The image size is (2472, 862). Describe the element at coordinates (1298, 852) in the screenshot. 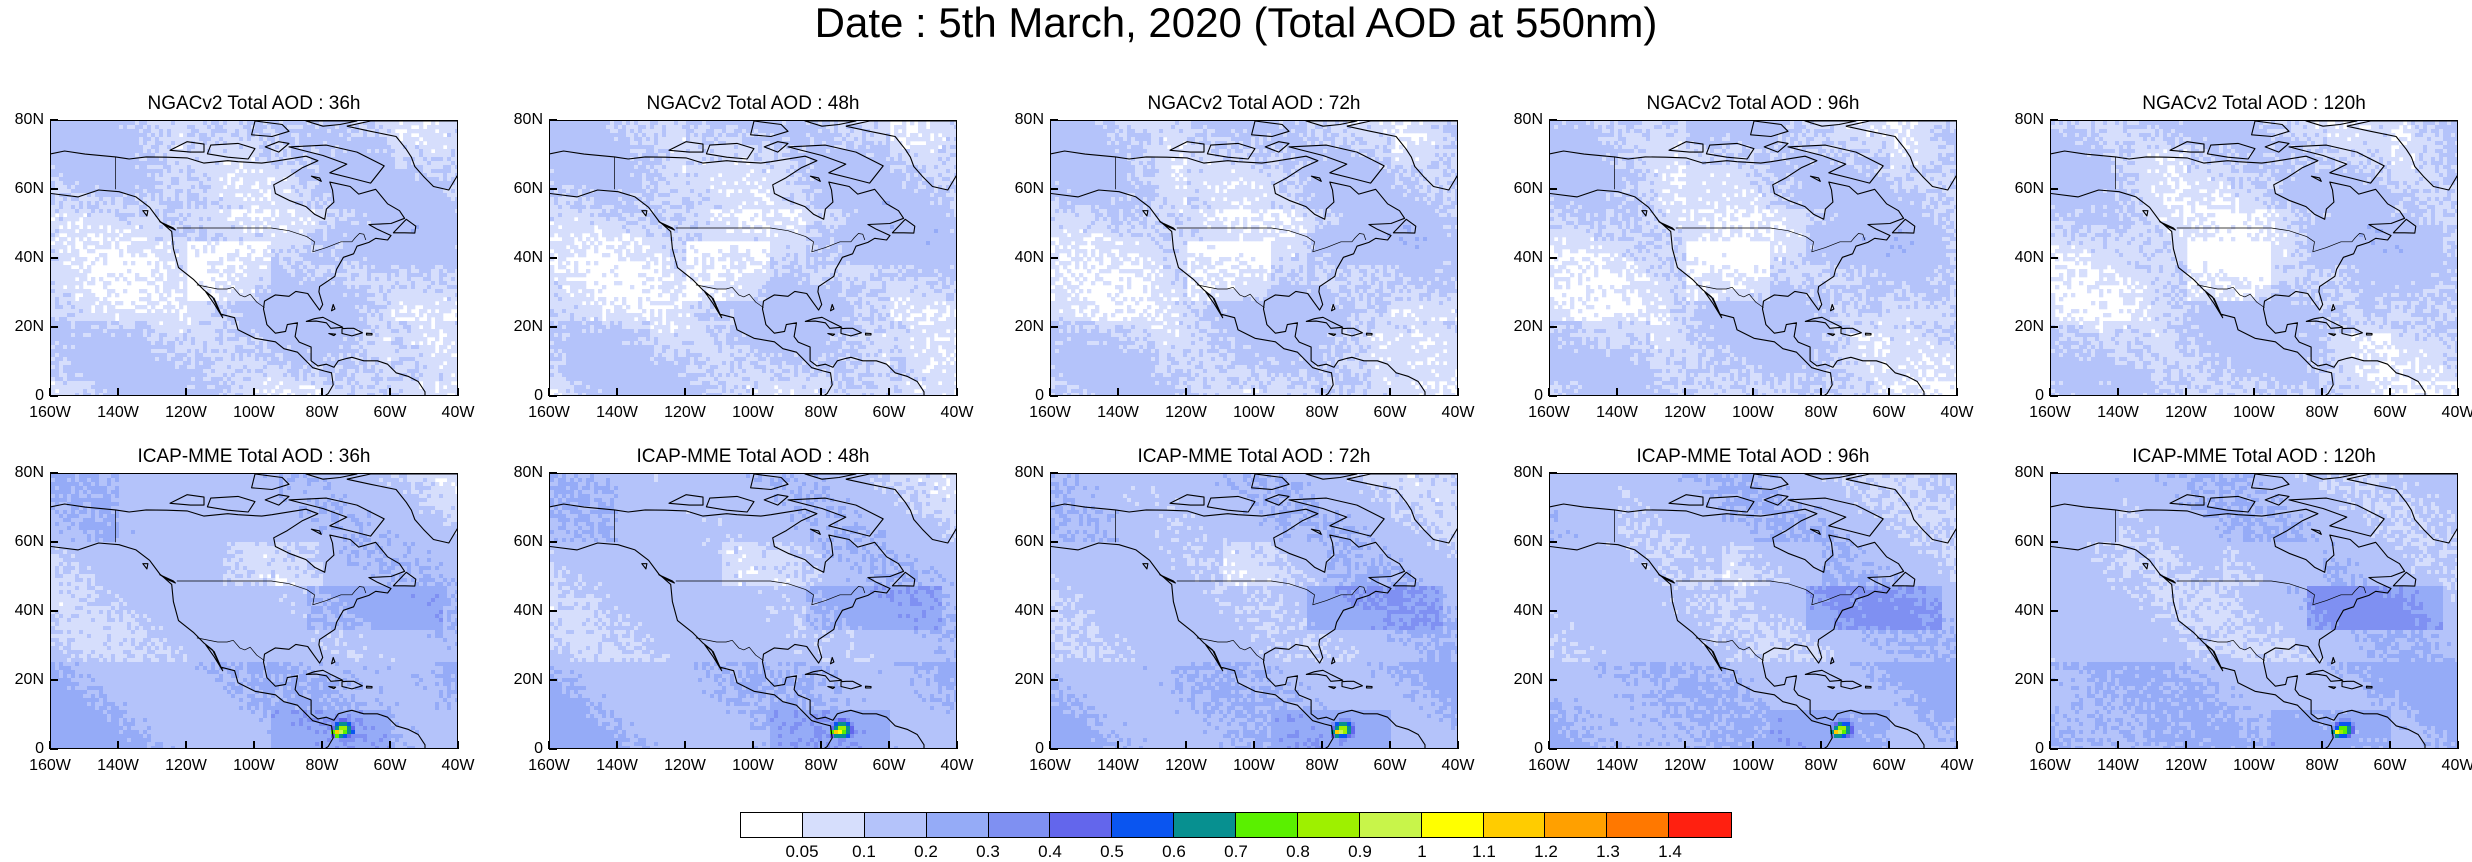

I see `colorbar-label: 0.8` at that location.